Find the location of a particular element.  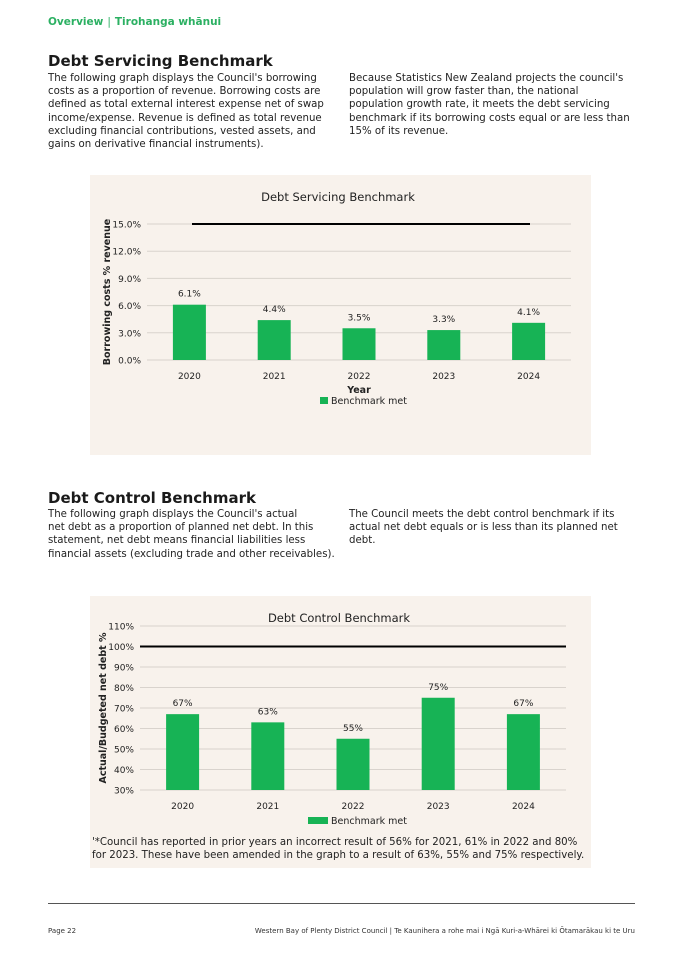

y-tick-label: 6.0% is located at coordinates (129, 307).